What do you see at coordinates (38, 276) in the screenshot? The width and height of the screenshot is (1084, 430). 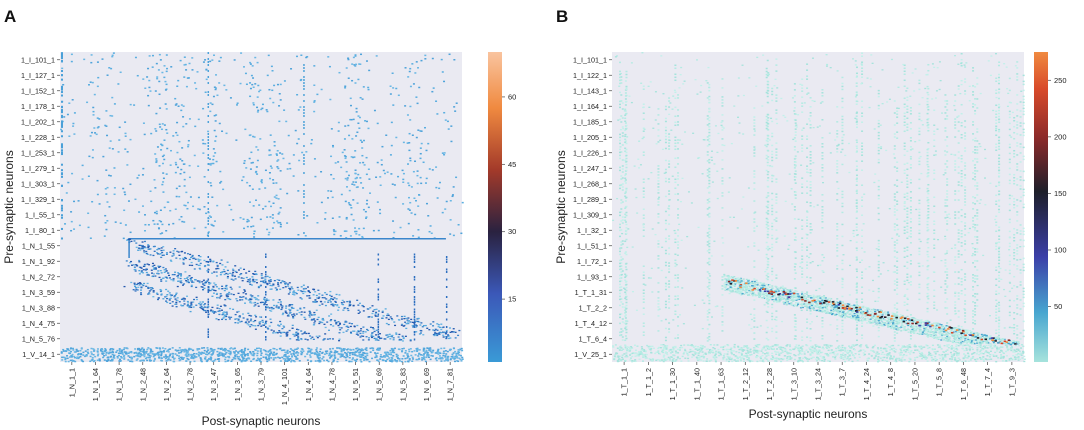 I see `y-tick-label: 1_N_2_72` at bounding box center [38, 276].